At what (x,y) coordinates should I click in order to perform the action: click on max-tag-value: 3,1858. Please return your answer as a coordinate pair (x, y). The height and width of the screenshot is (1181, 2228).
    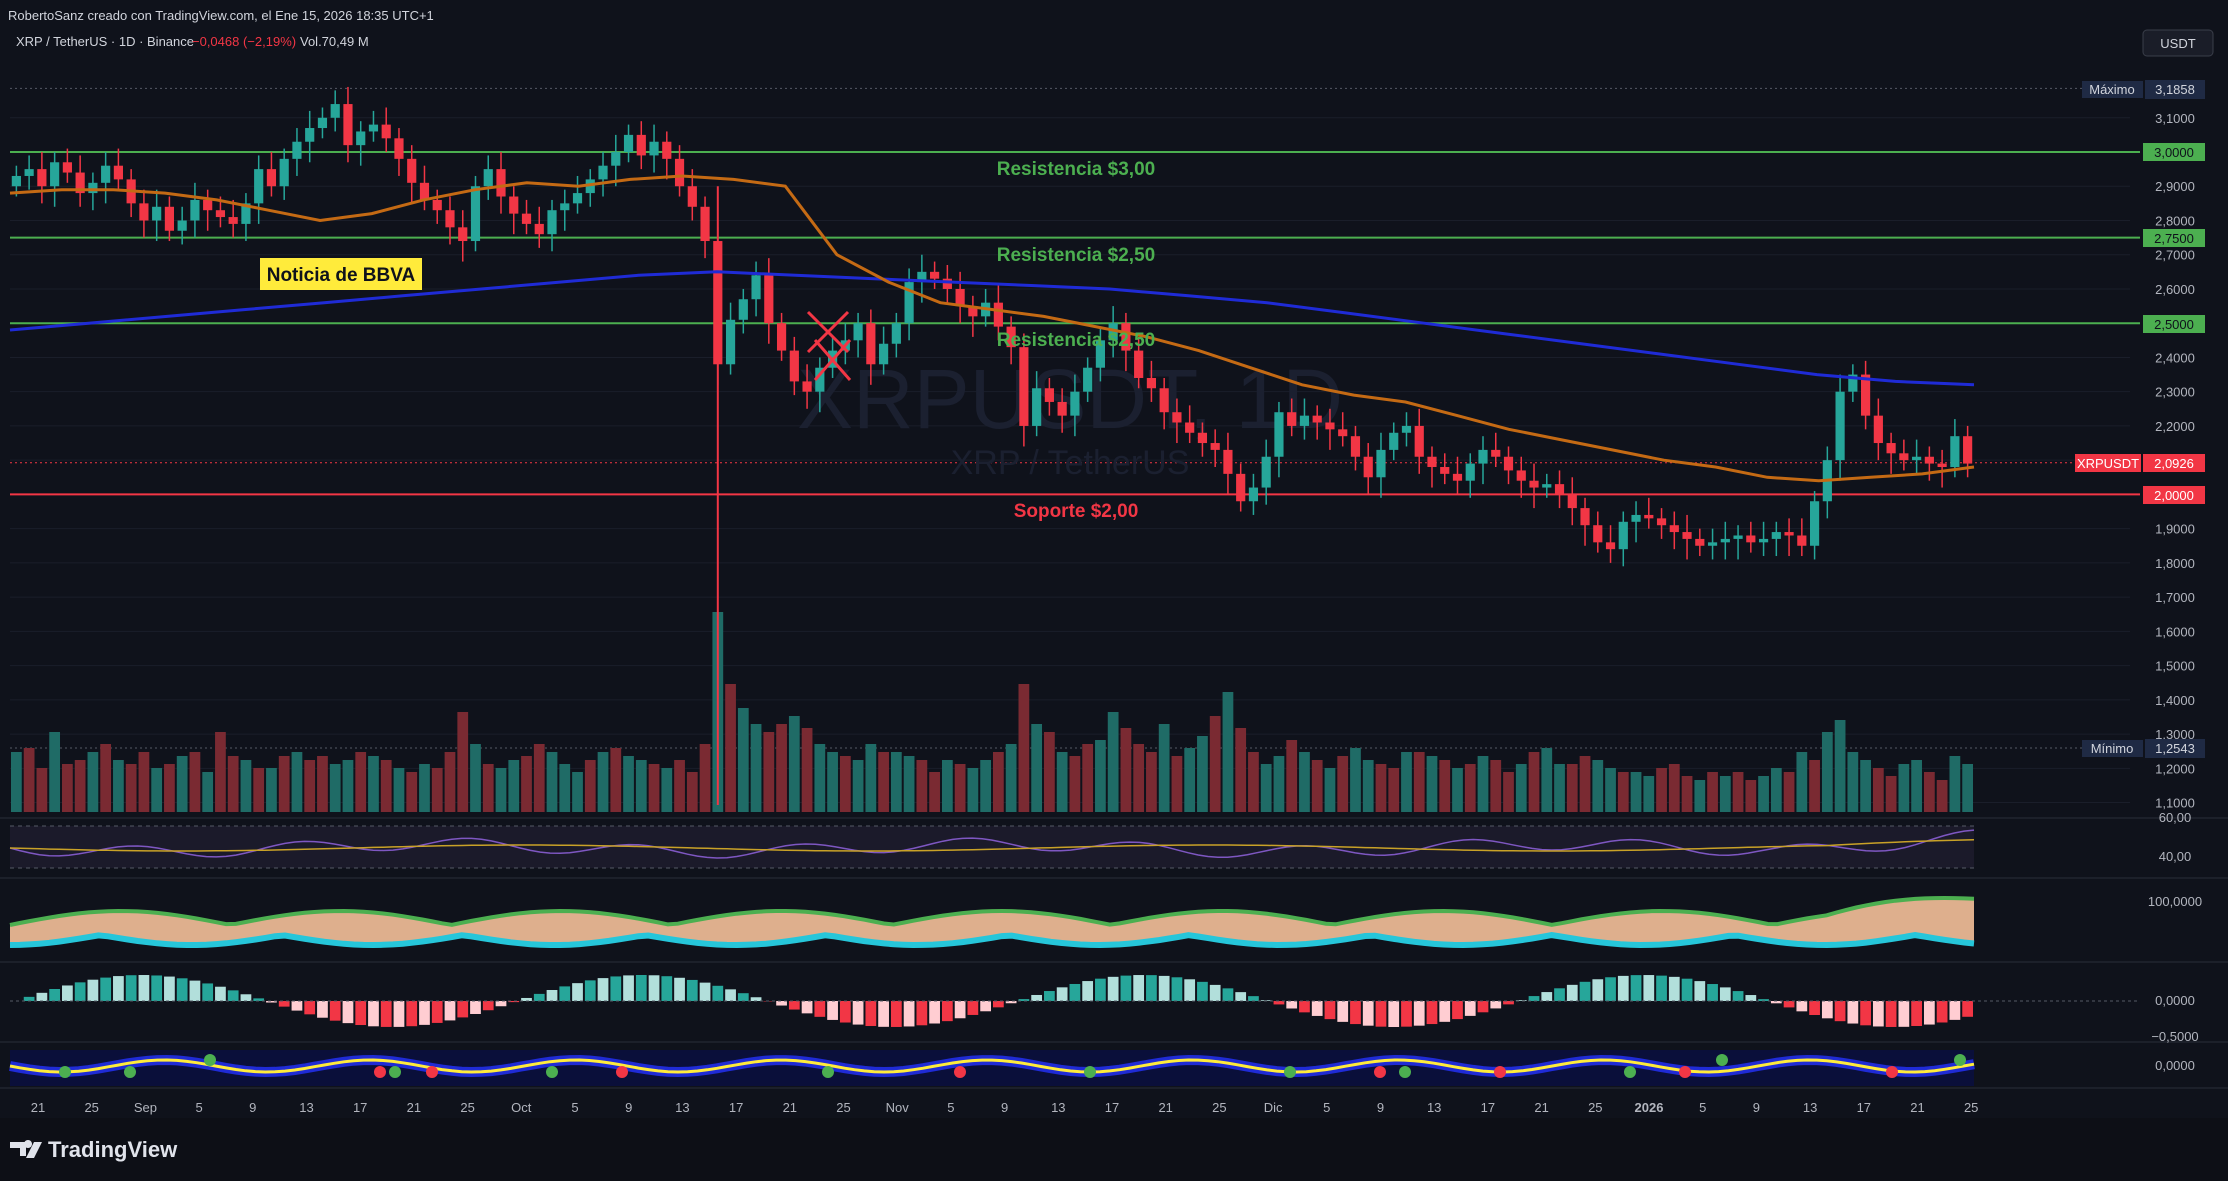
    Looking at the image, I should click on (2175, 89).